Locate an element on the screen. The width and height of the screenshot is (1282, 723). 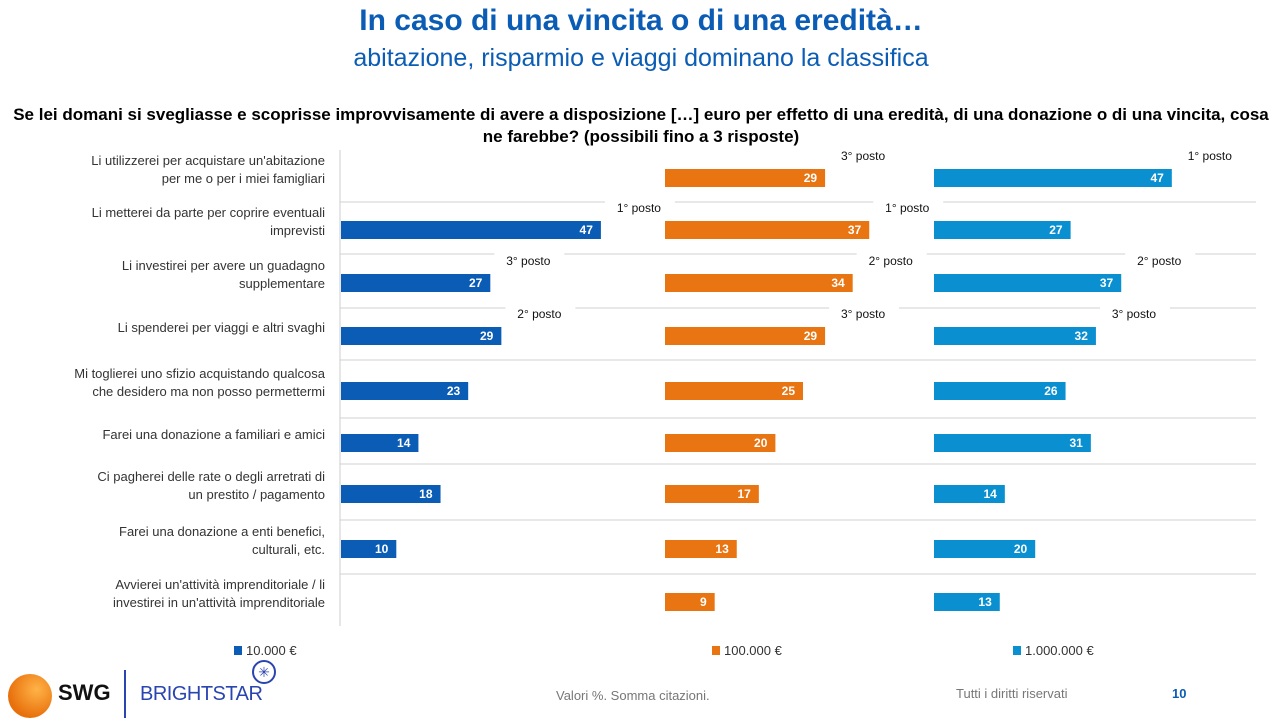
star-icon: ✳ is located at coordinates (264, 672).